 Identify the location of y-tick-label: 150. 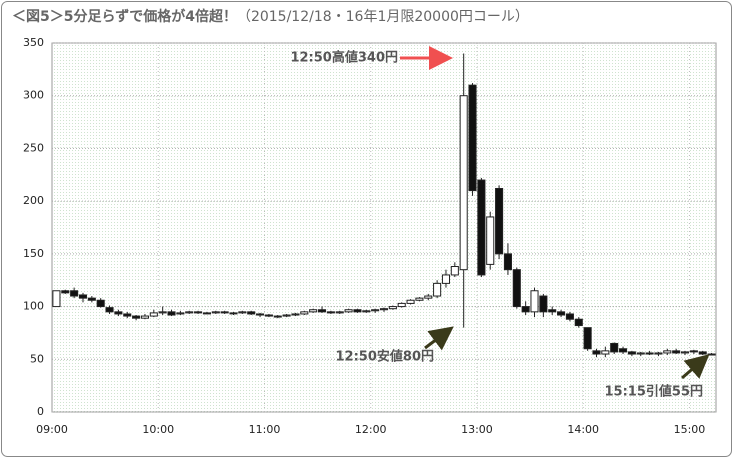
(33, 253).